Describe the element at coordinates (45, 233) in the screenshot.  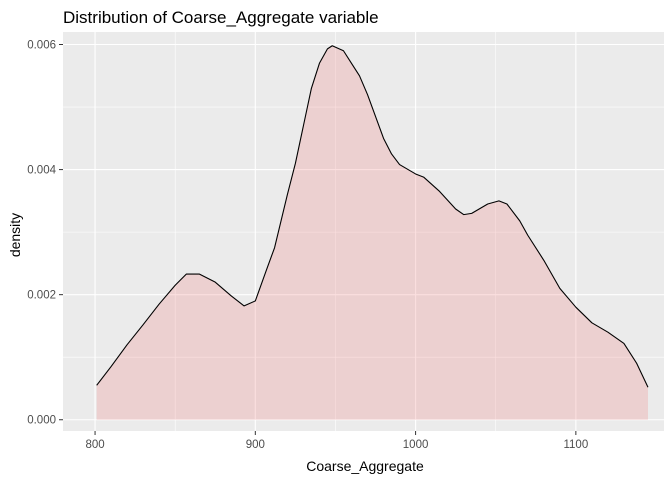
I see `y-axis: 0.000 0.002 0.004 0.006` at that location.